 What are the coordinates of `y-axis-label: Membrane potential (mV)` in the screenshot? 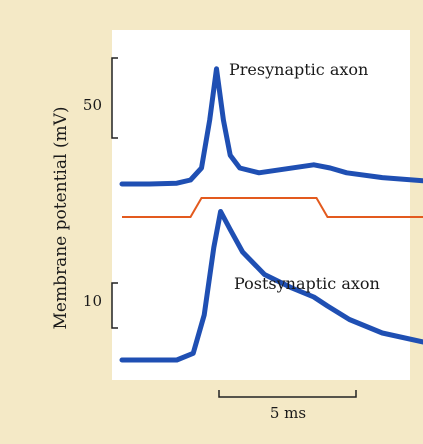 It's located at (61, 217).